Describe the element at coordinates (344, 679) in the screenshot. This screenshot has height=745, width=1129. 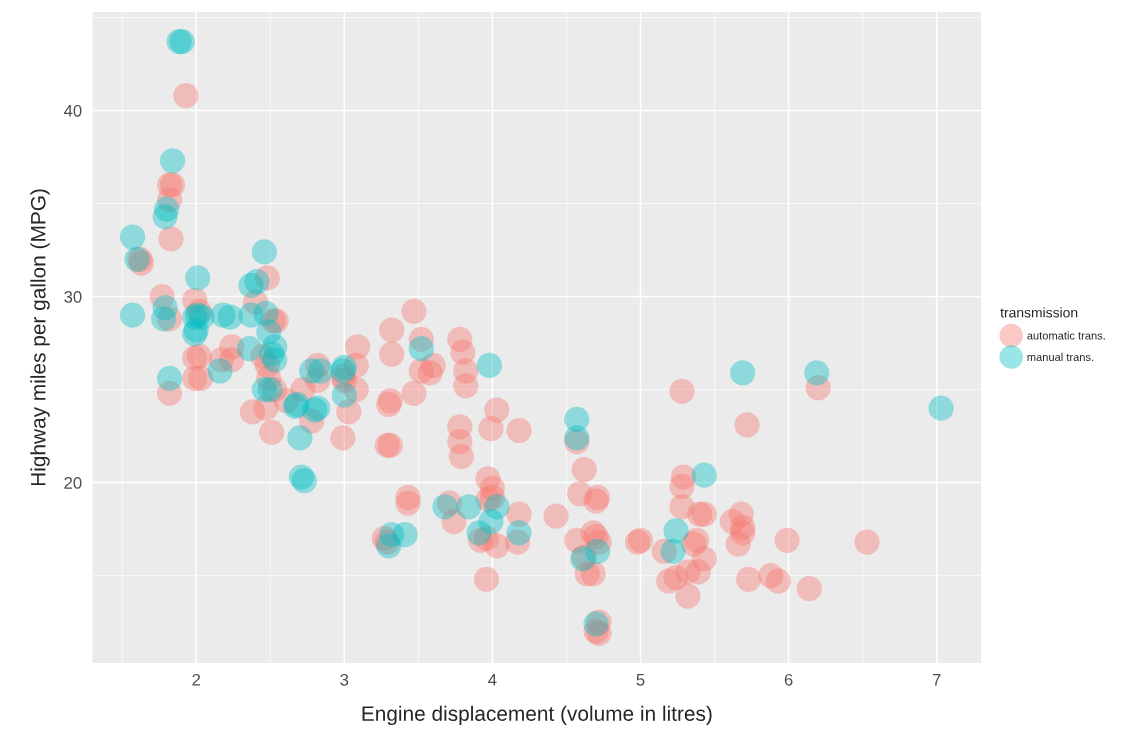
I see `x-tick-label: 3` at that location.